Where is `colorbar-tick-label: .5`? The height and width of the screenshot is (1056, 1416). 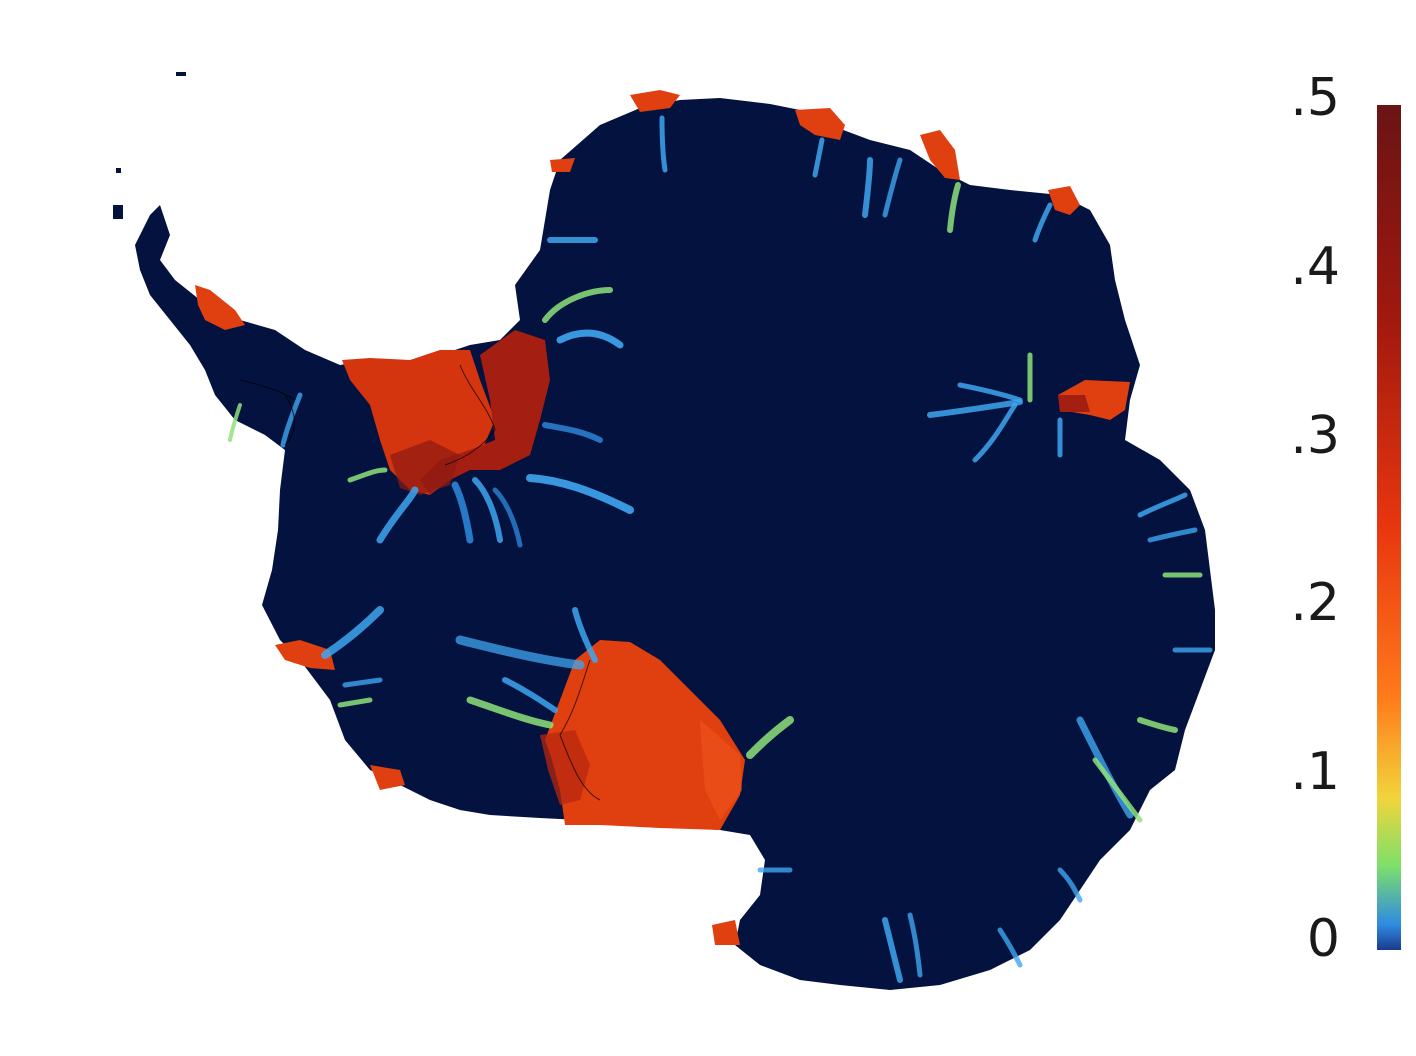
colorbar-tick-label: .5 is located at coordinates (1315, 98).